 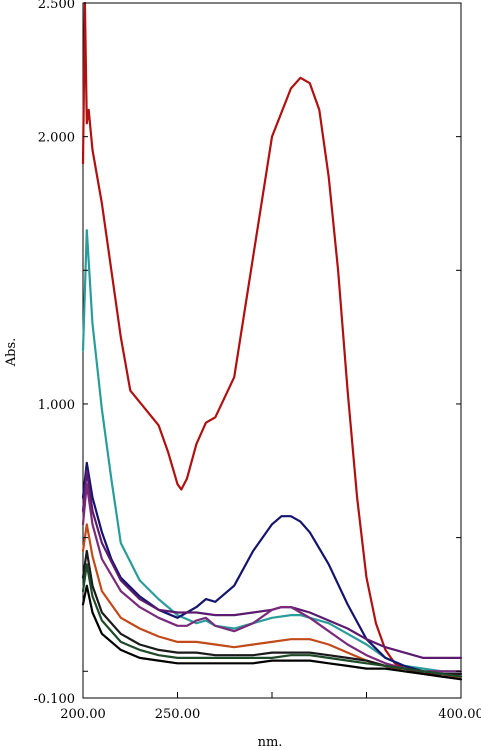 I want to click on x-tick-label: 400.00, so click(x=459, y=714).